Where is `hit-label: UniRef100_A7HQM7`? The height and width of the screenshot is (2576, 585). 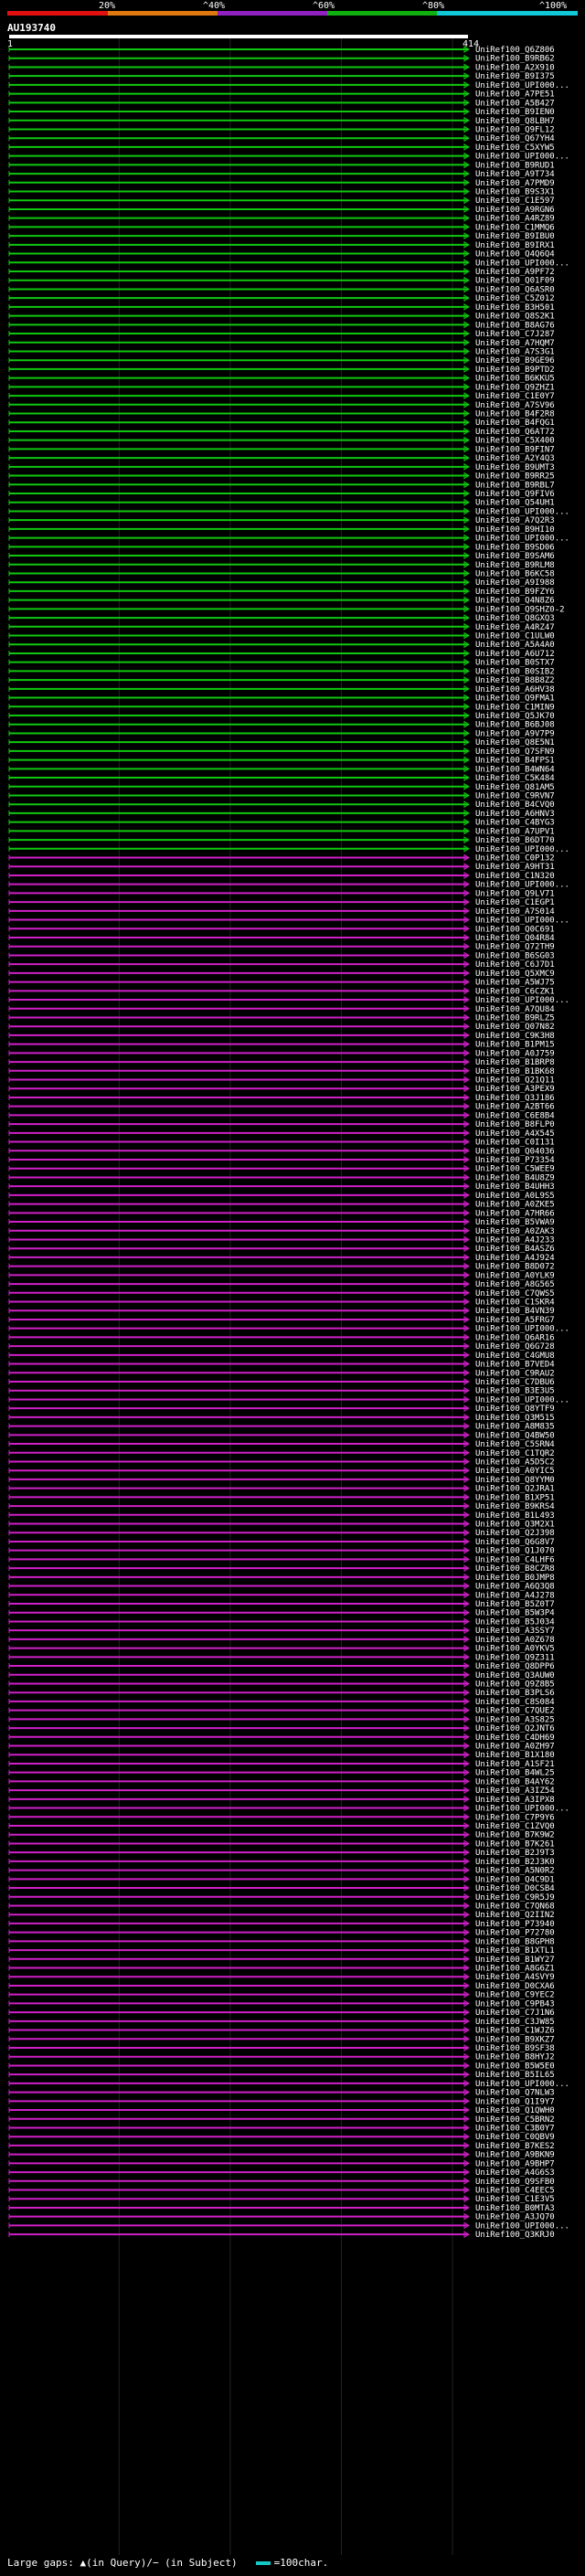 hit-label: UniRef100_A7HQM7 is located at coordinates (515, 343).